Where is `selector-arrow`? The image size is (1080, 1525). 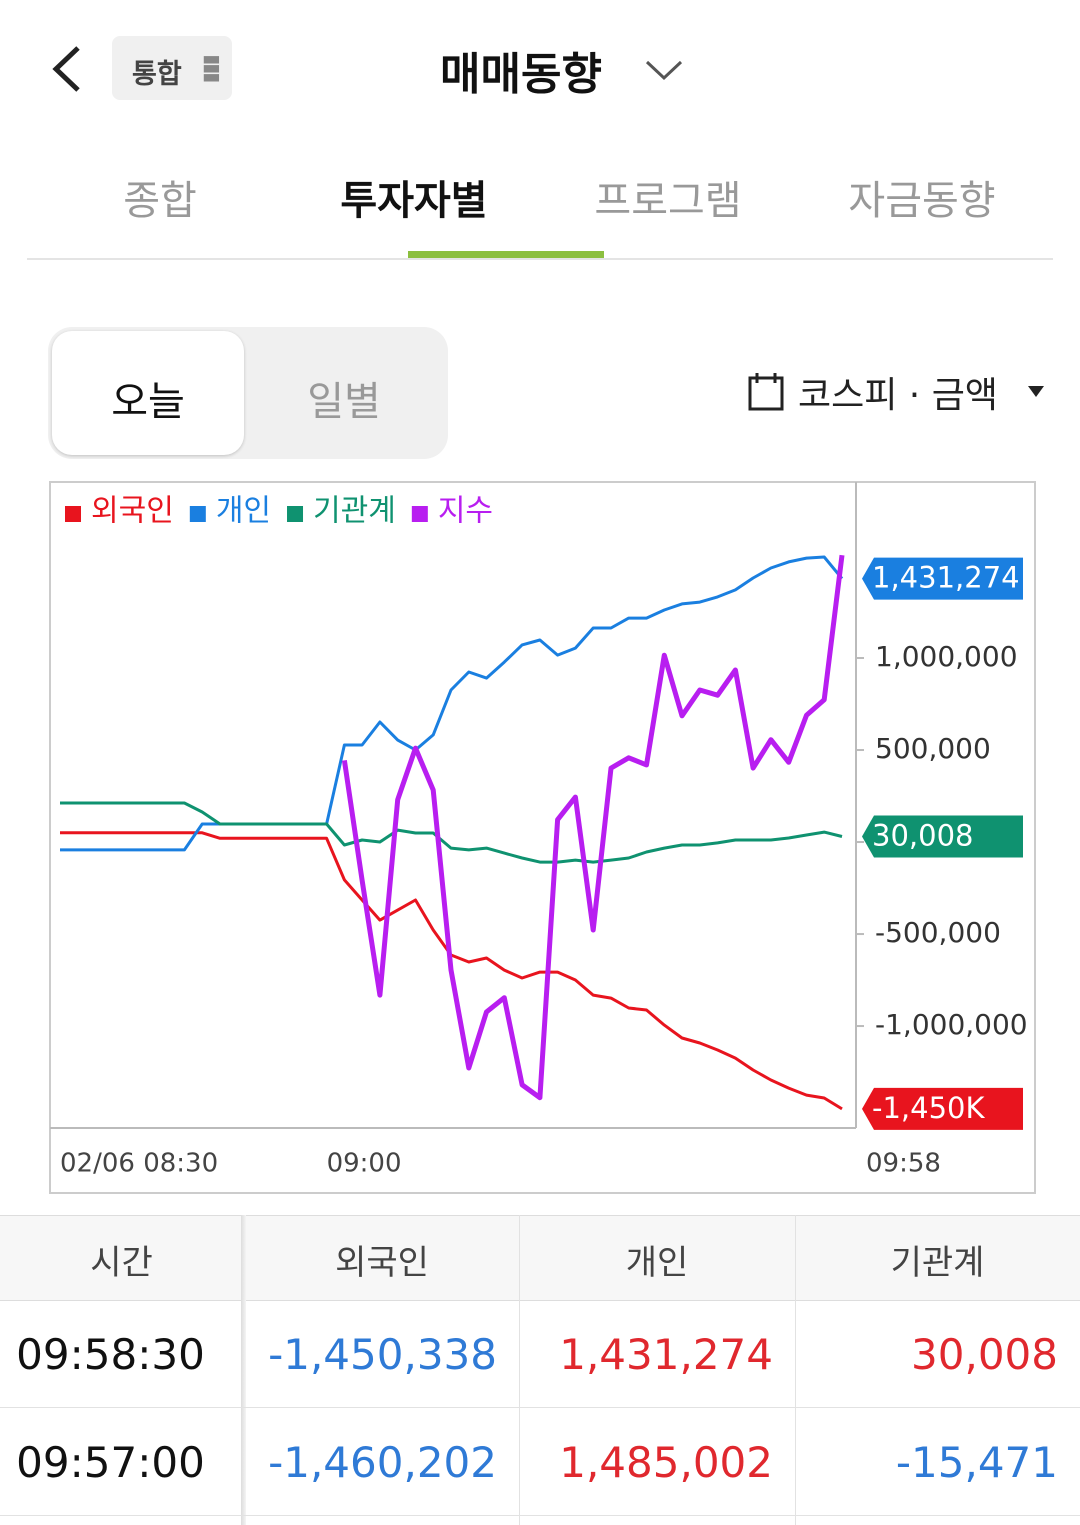 selector-arrow is located at coordinates (1036, 391).